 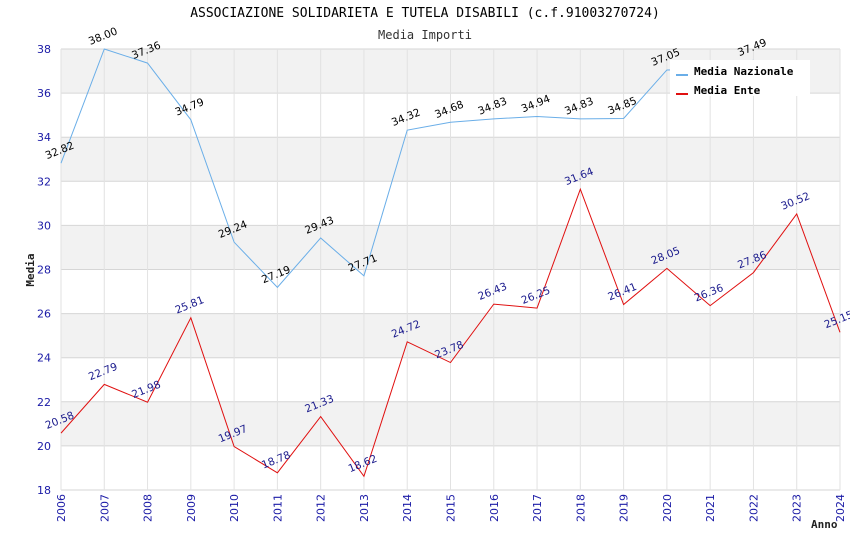 I want to click on x-tick-label: 2009, so click(x=191, y=508).